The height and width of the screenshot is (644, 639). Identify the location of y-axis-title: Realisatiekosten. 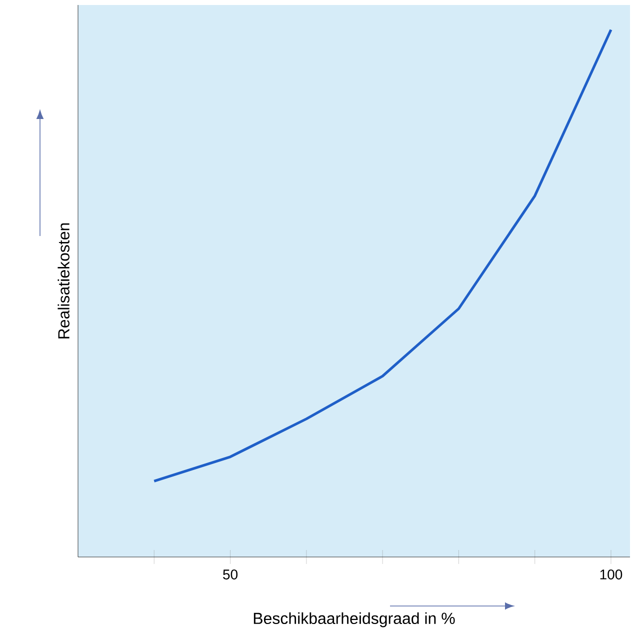
(64, 280).